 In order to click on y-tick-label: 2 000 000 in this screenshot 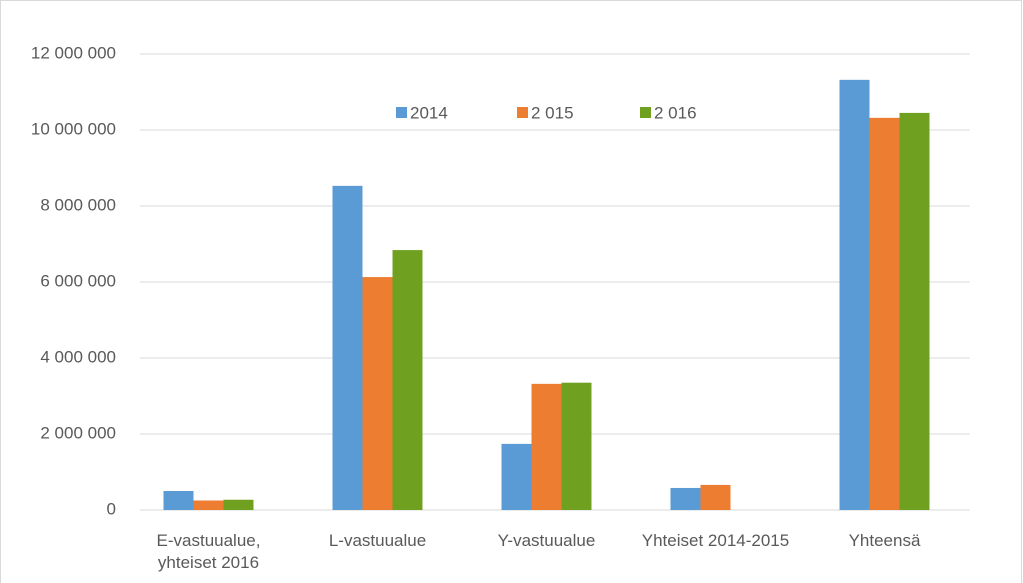, I will do `click(78, 432)`.